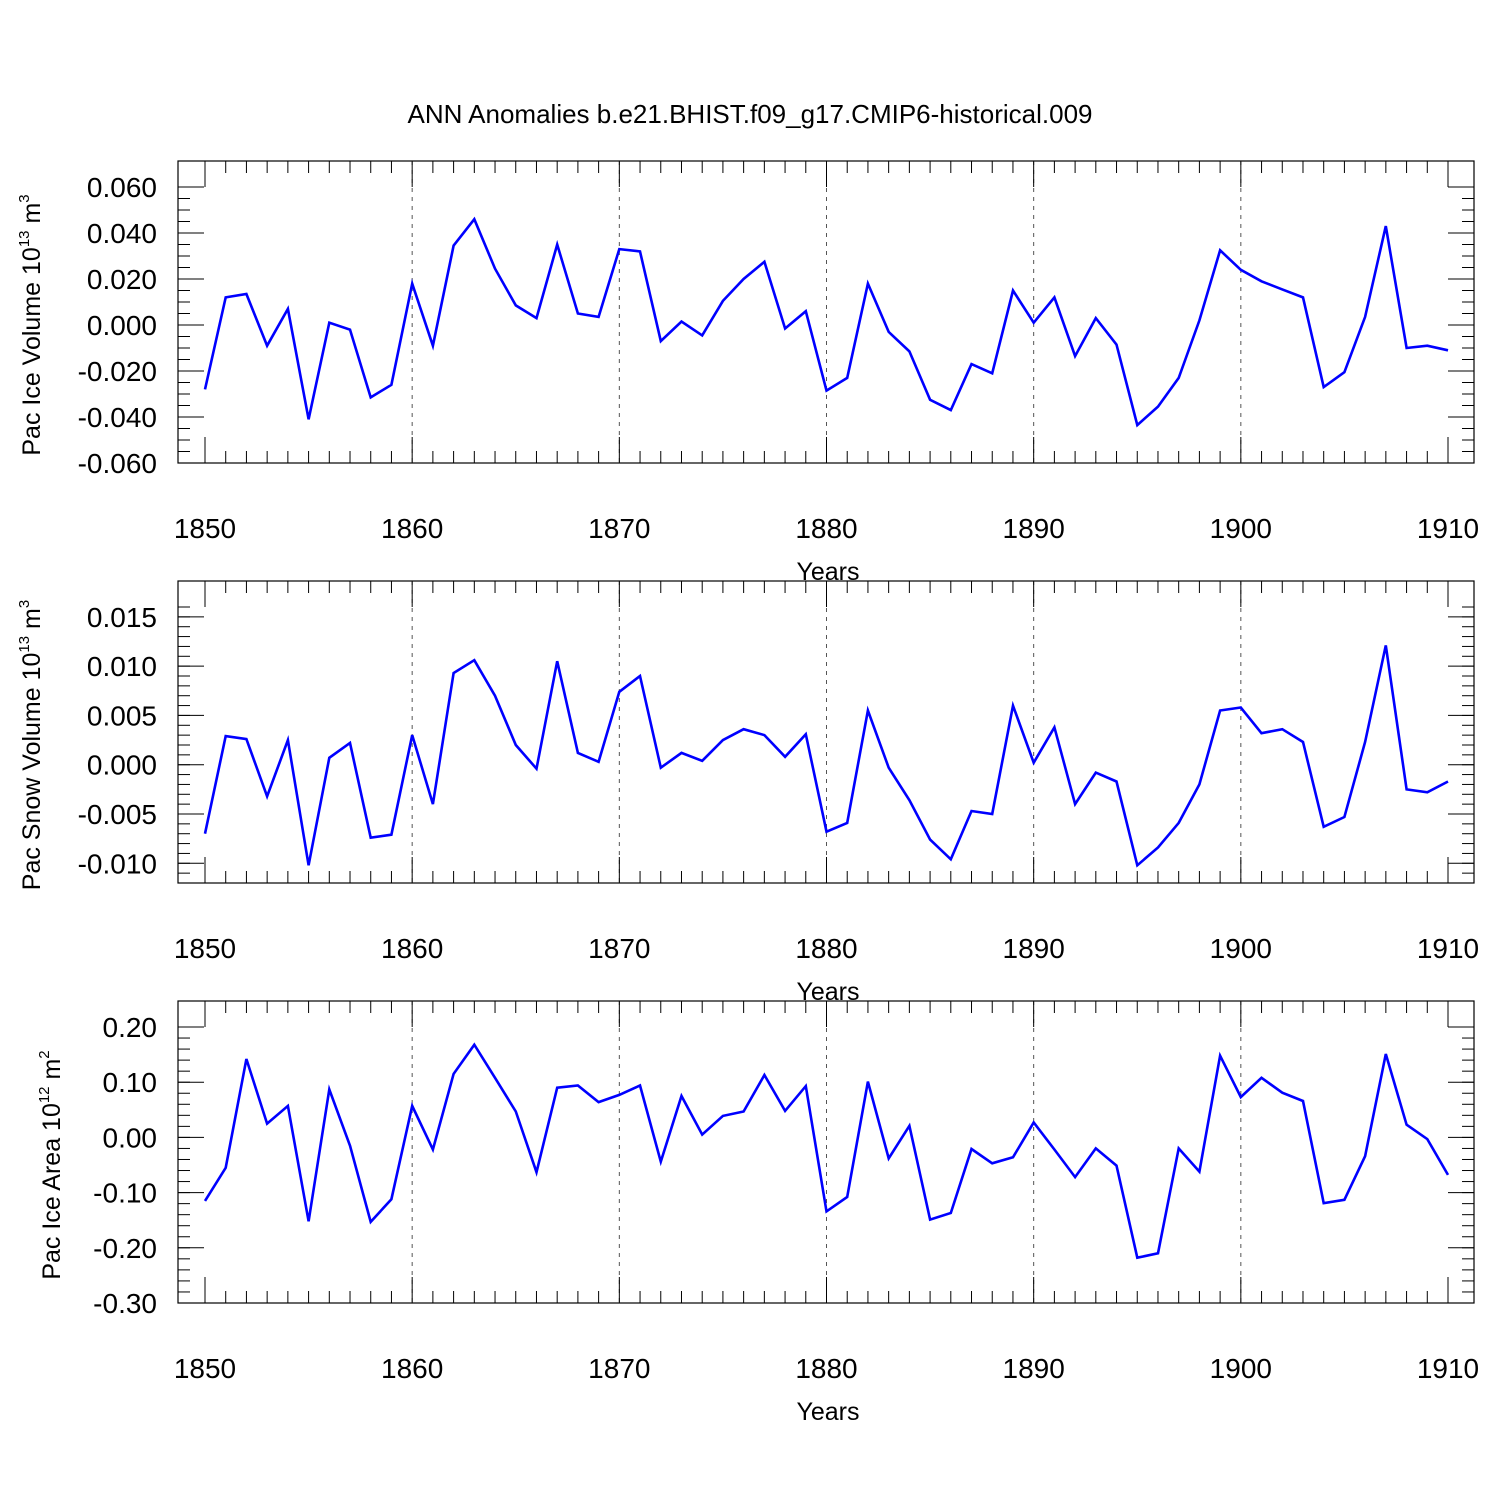 The width and height of the screenshot is (1500, 1500). Describe the element at coordinates (122, 666) in the screenshot. I see `y-tick-label: 0.010` at that location.